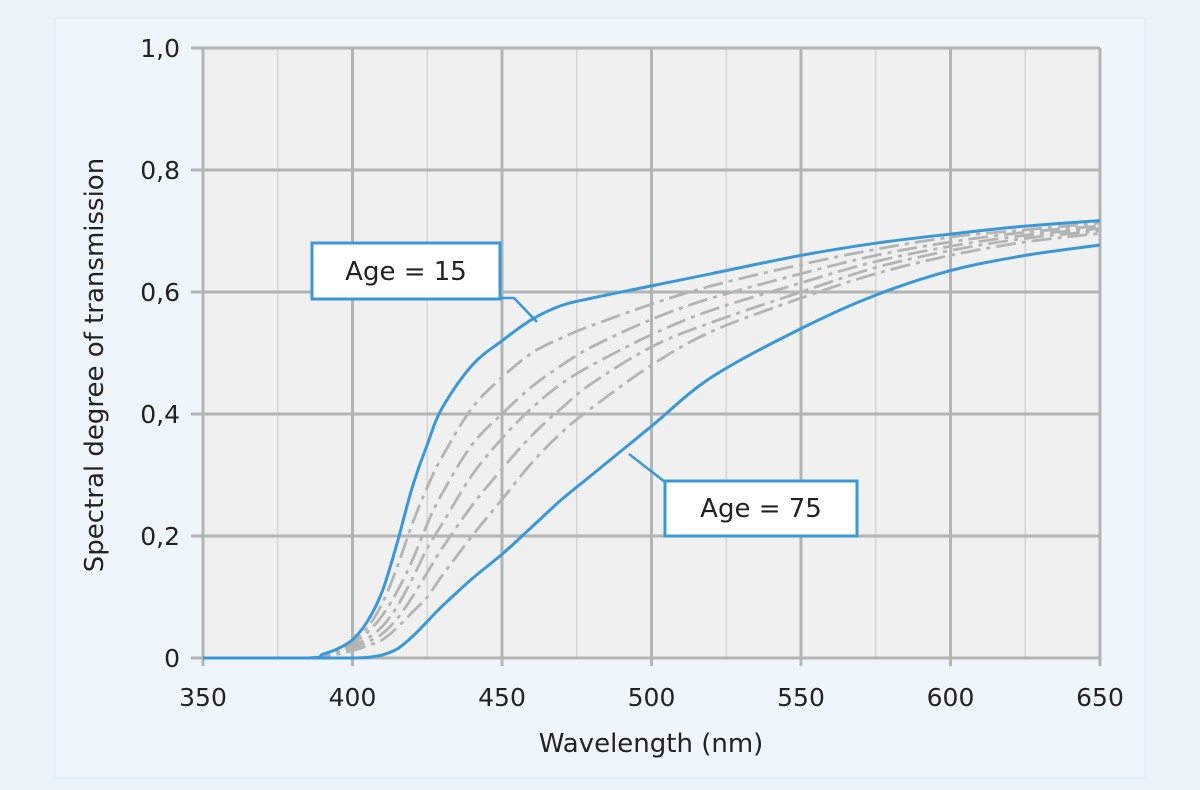 Image resolution: width=1200 pixels, height=790 pixels. Describe the element at coordinates (652, 697) in the screenshot. I see `x-tick-label: 500` at that location.